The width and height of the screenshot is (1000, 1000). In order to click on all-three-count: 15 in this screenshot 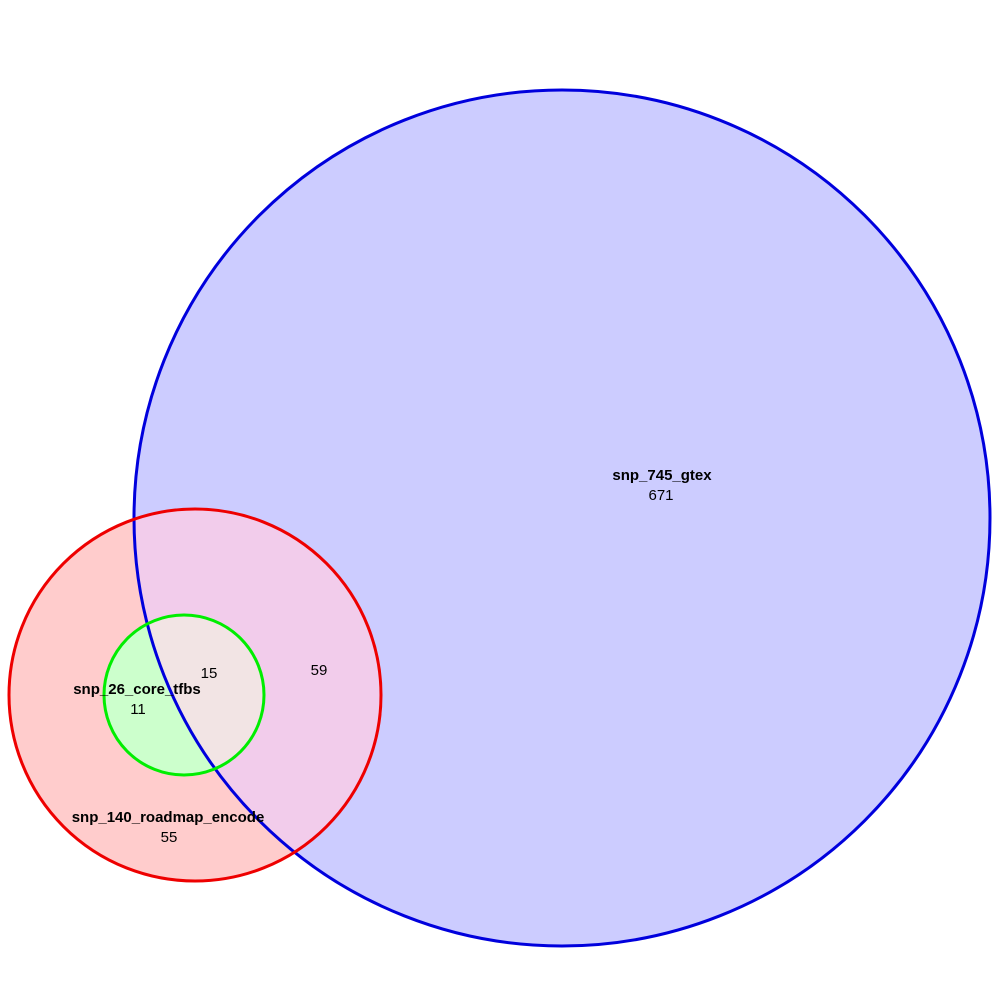, I will do `click(209, 673)`.